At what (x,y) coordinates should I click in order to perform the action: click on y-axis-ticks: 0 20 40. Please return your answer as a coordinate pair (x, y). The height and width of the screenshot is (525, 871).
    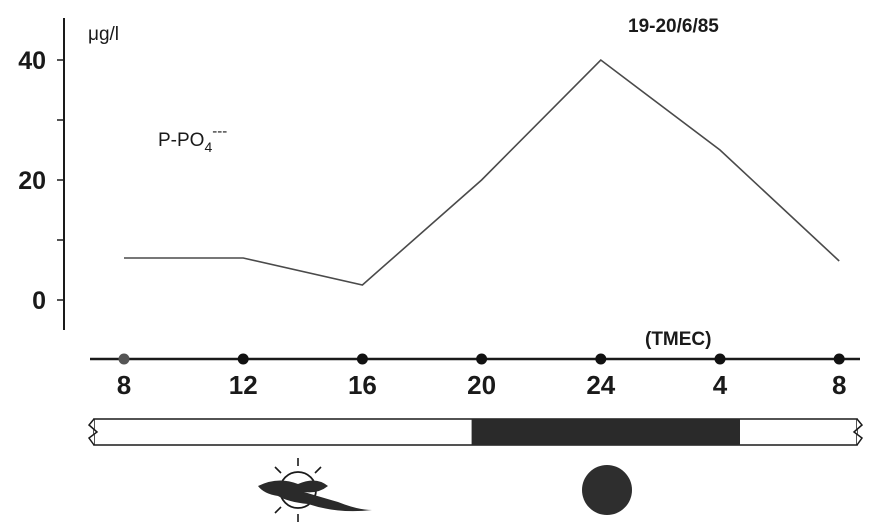
    Looking at the image, I should click on (41, 181).